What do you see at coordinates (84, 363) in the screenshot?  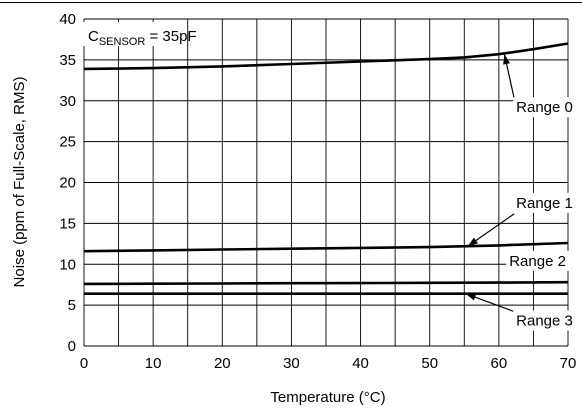 I see `x-tick-label: 0` at bounding box center [84, 363].